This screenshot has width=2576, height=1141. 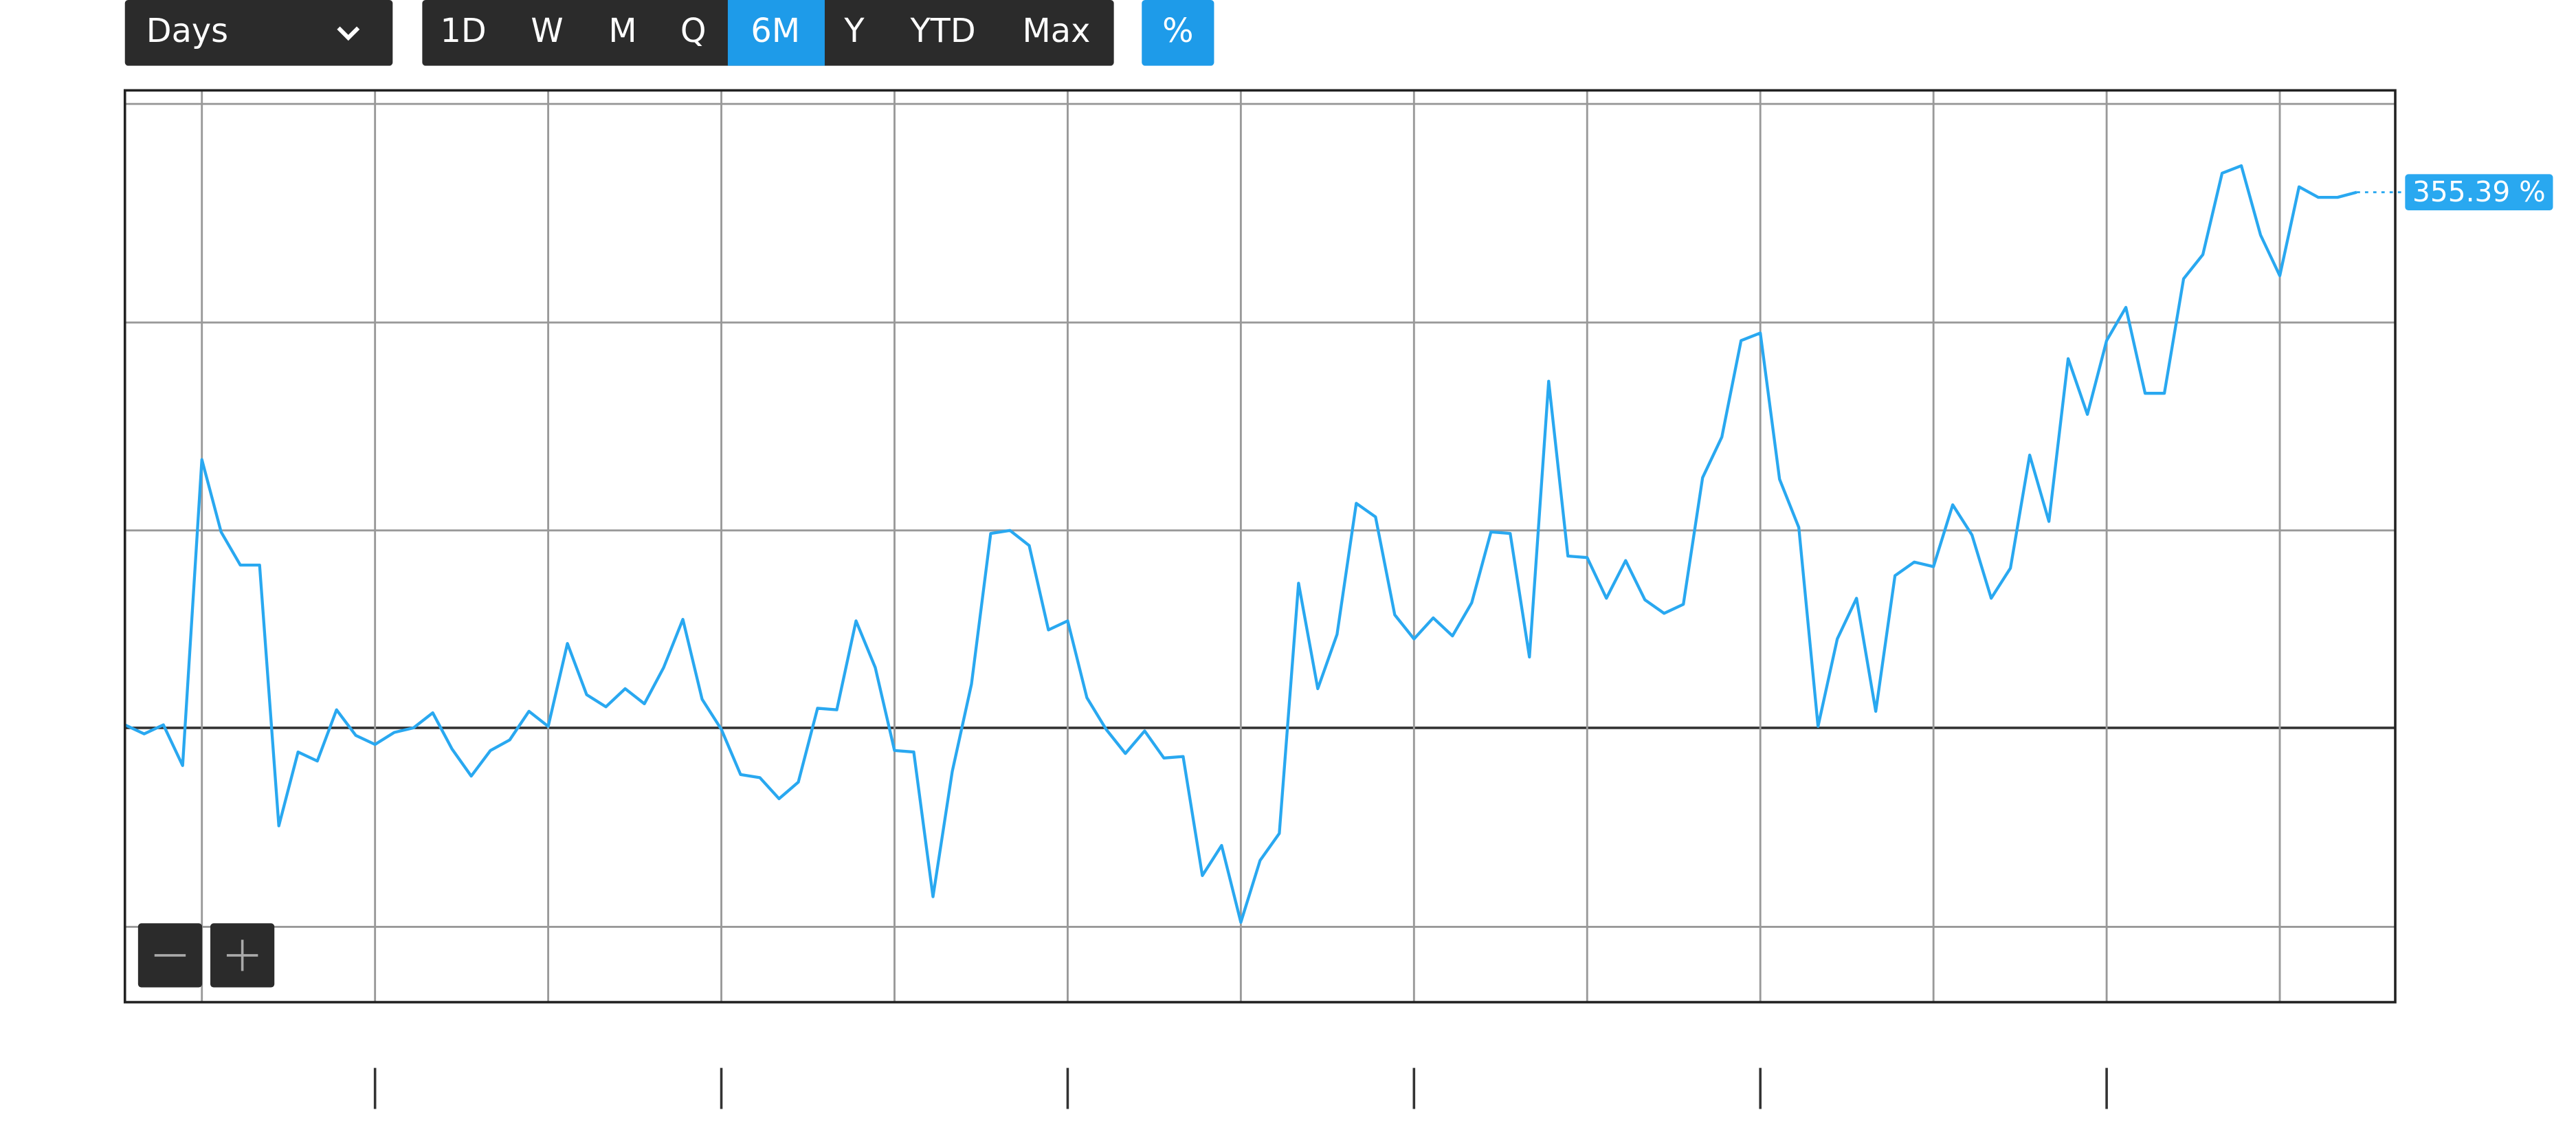 I want to click on percent-button-bg, so click(x=1178, y=33).